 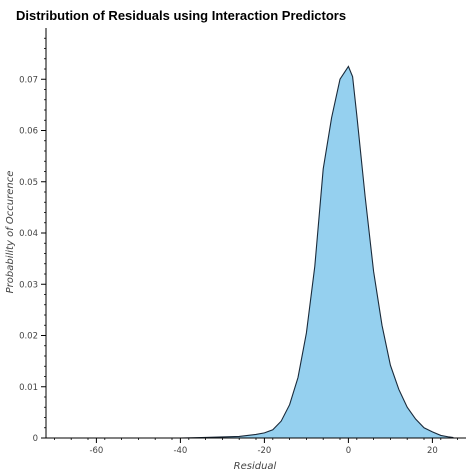 What do you see at coordinates (35, 439) in the screenshot?
I see `y-tick-label: 0` at bounding box center [35, 439].